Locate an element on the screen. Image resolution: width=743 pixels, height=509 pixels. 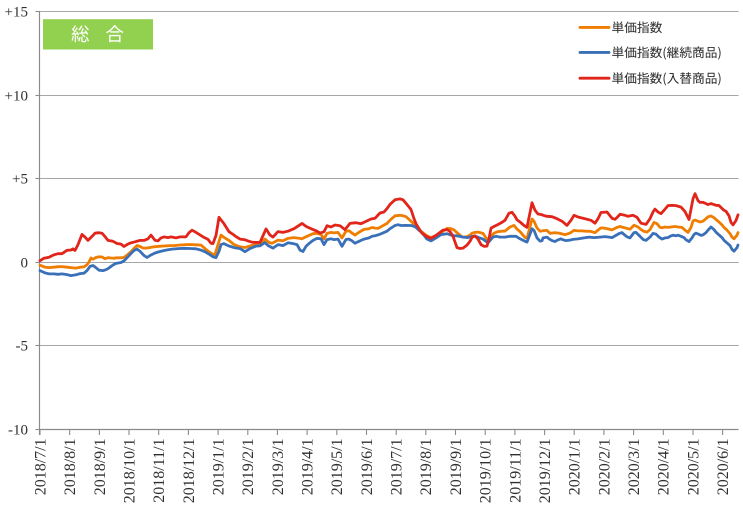
svg-text: 2019/2/1 is located at coordinates (248, 466).